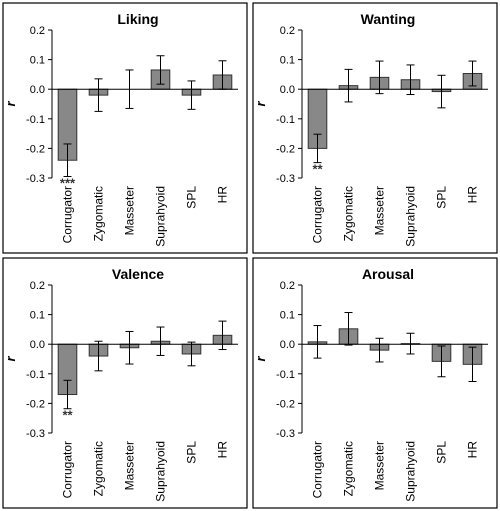 This screenshot has height=511, width=500. What do you see at coordinates (388, 19) in the screenshot?
I see `chart-title: Wanting` at bounding box center [388, 19].